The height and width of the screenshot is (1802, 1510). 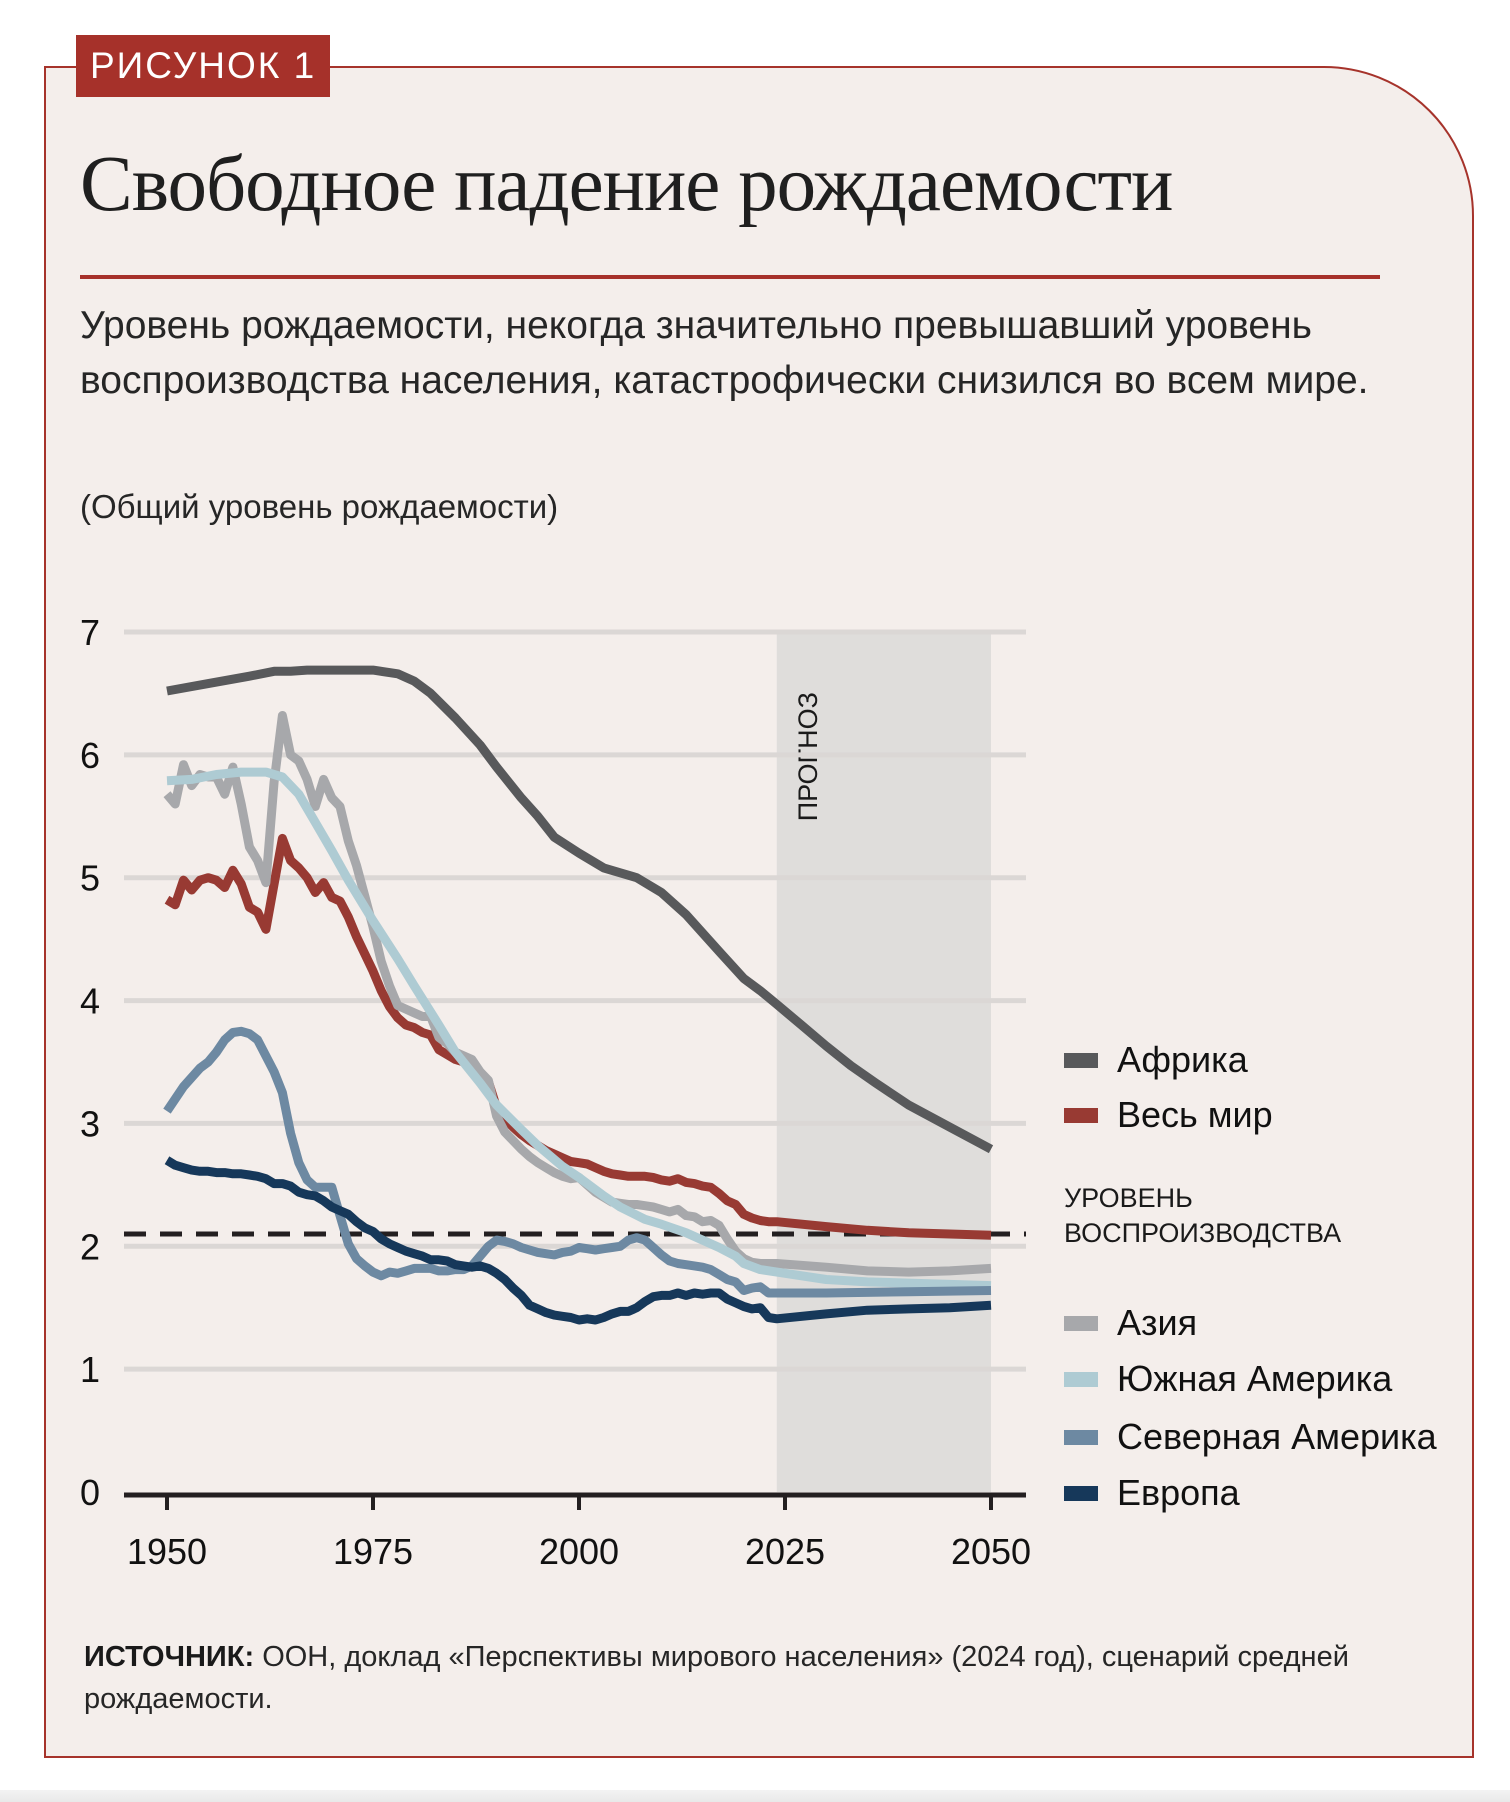 I want to click on y-tick-label: 3, so click(x=90, y=1123).